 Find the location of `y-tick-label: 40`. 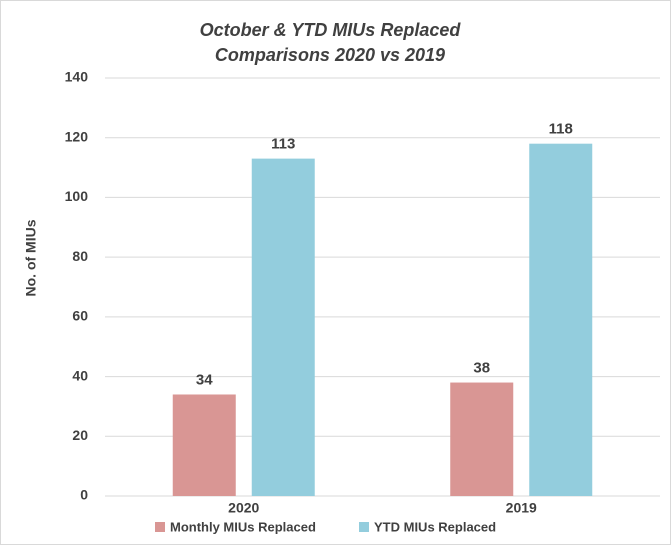

y-tick-label: 40 is located at coordinates (80, 375).